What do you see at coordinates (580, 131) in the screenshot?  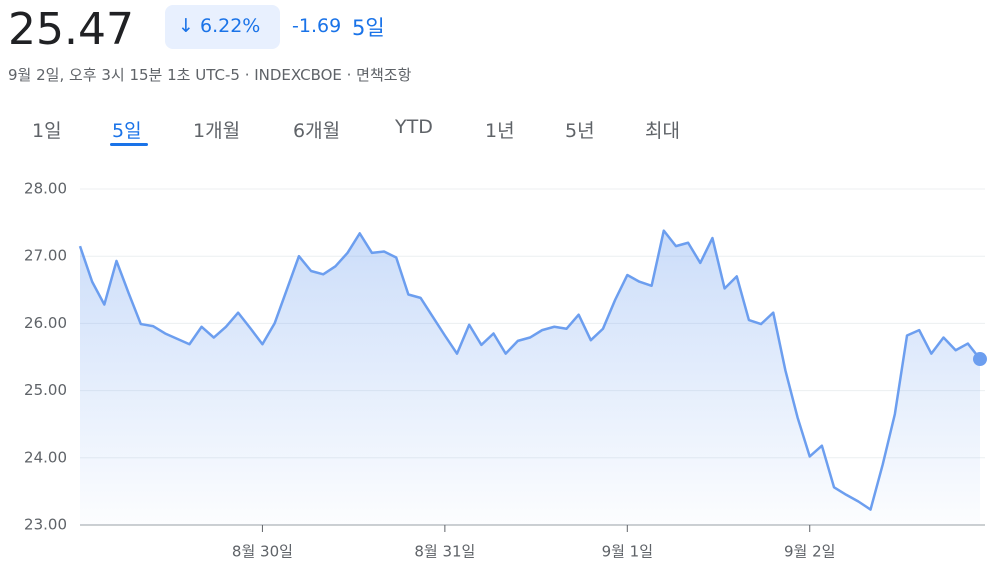 I see `tab: 5년` at bounding box center [580, 131].